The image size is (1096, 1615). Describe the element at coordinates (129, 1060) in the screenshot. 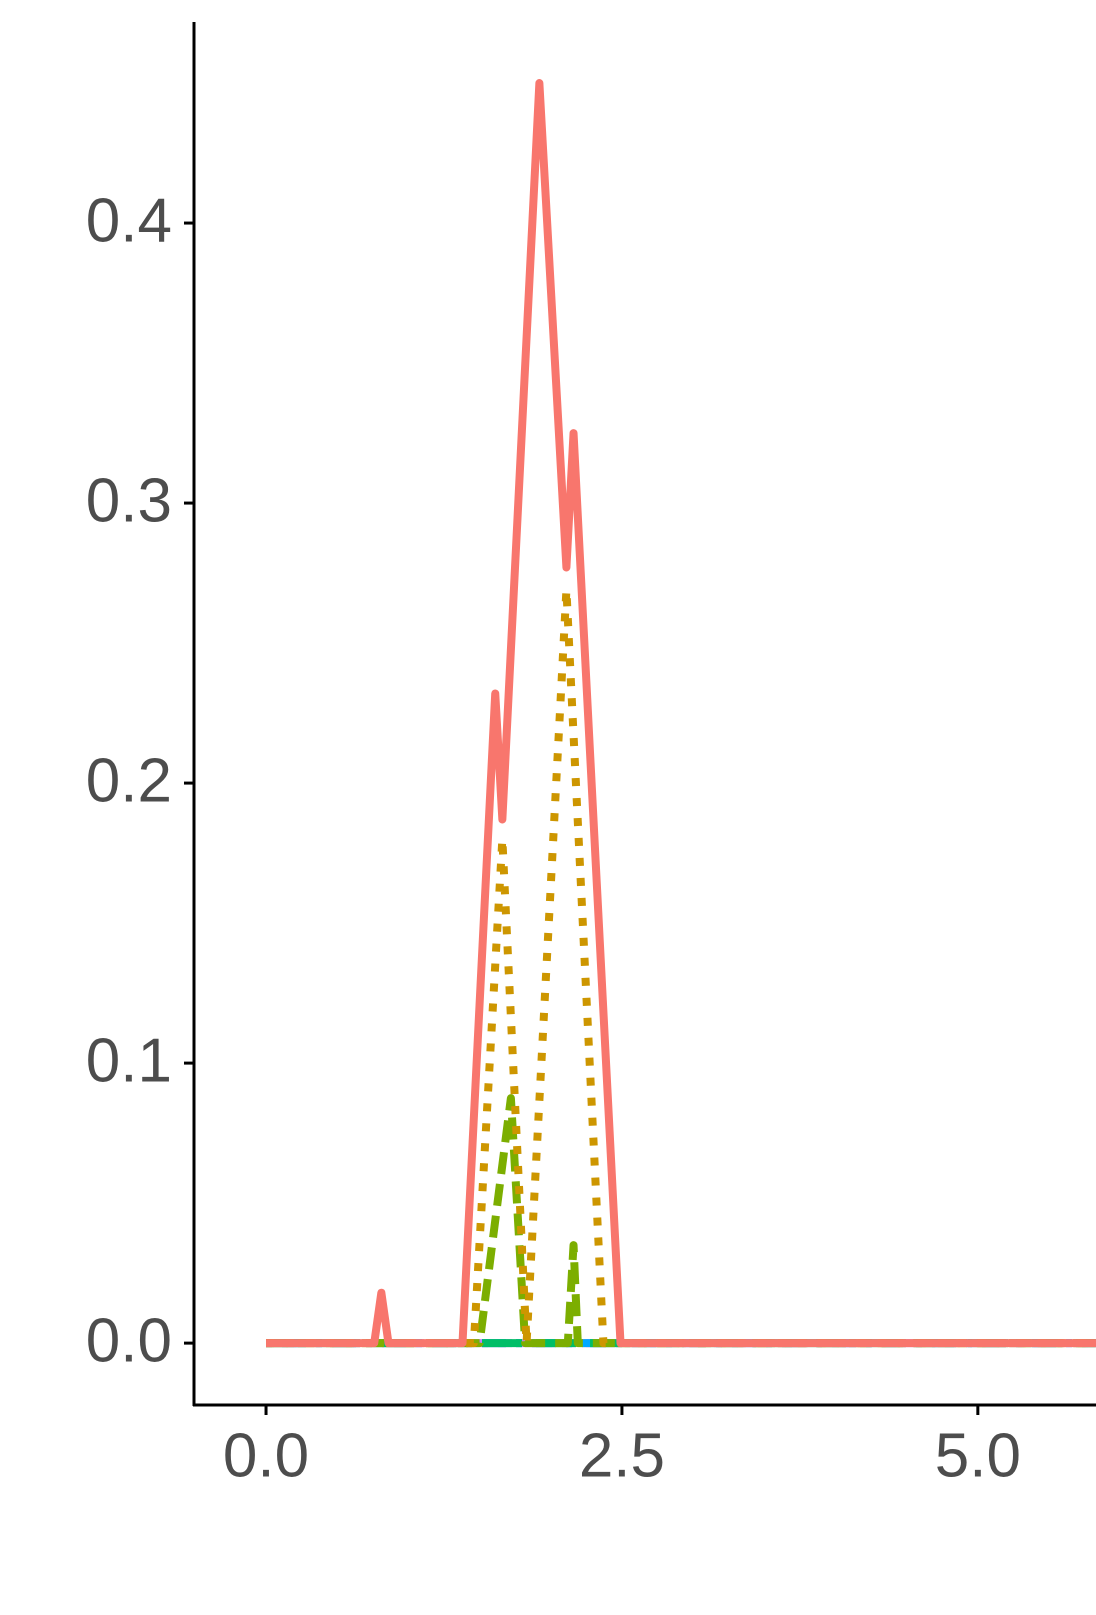

I see `y-tick-label: 0.1` at that location.